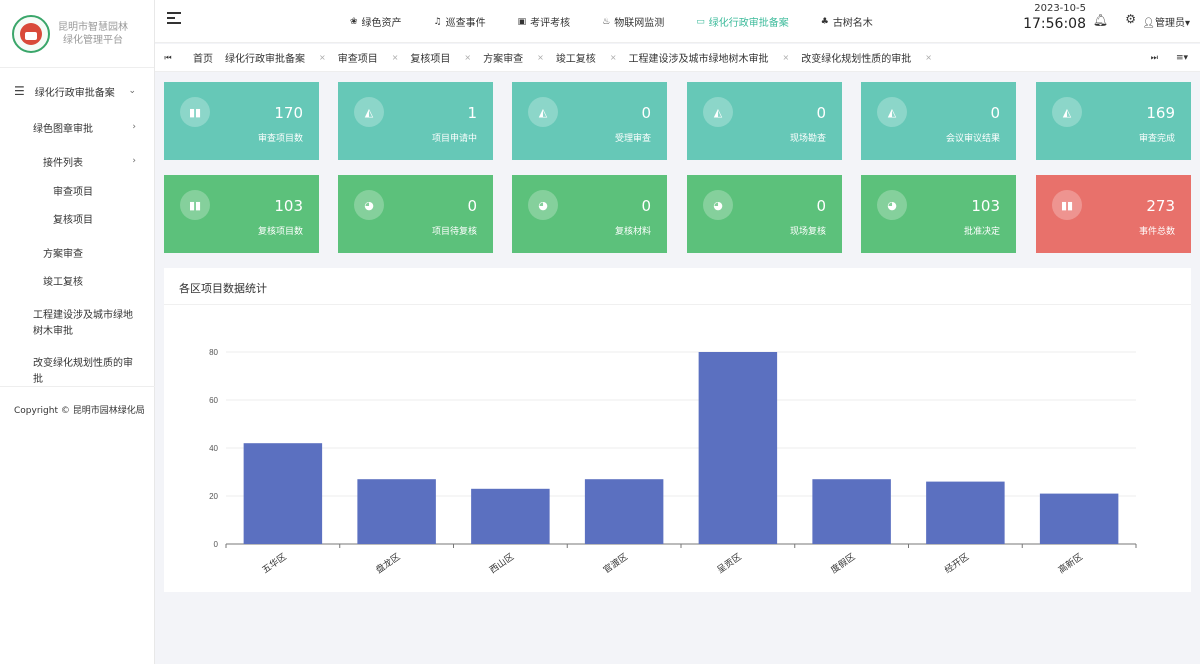  What do you see at coordinates (203, 57) in the screenshot?
I see `tab-home: 首页` at bounding box center [203, 57].